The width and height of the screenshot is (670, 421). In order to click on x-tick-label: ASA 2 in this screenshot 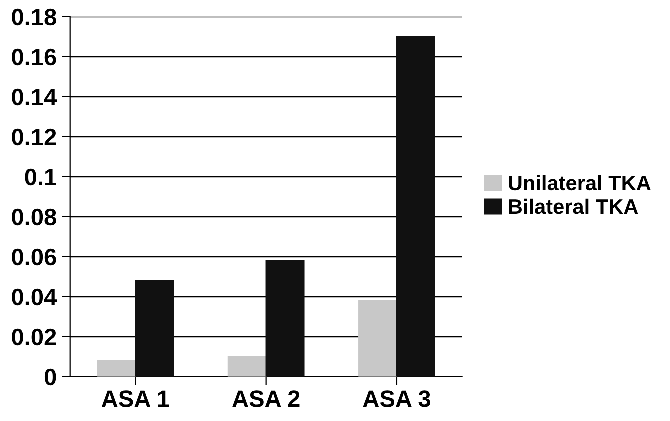, I will do `click(266, 399)`.